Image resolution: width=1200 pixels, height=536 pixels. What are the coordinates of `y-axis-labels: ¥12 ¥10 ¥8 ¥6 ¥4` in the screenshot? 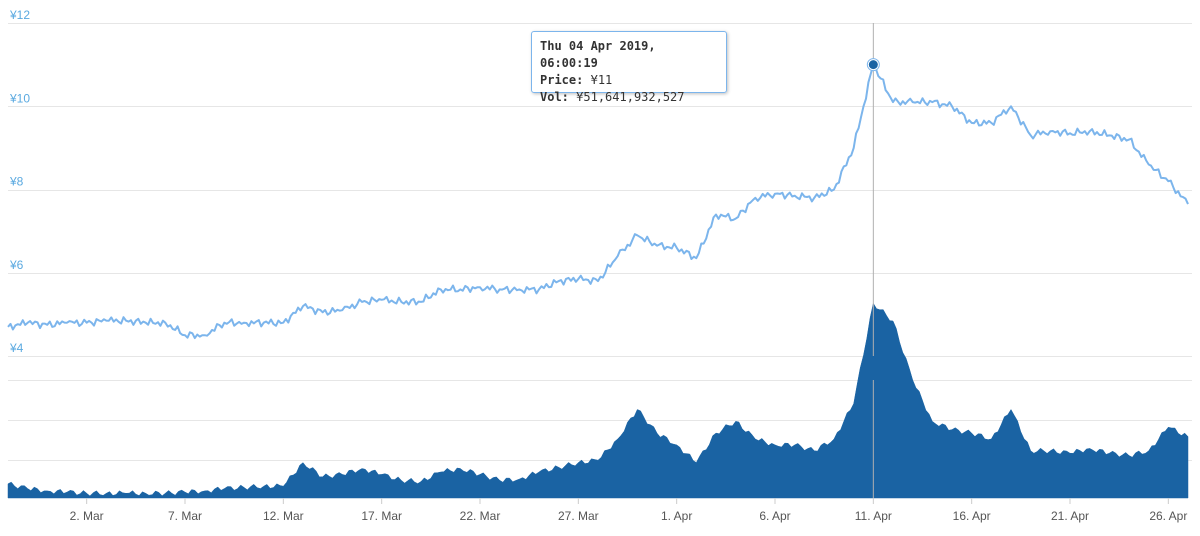 It's located at (19, 181).